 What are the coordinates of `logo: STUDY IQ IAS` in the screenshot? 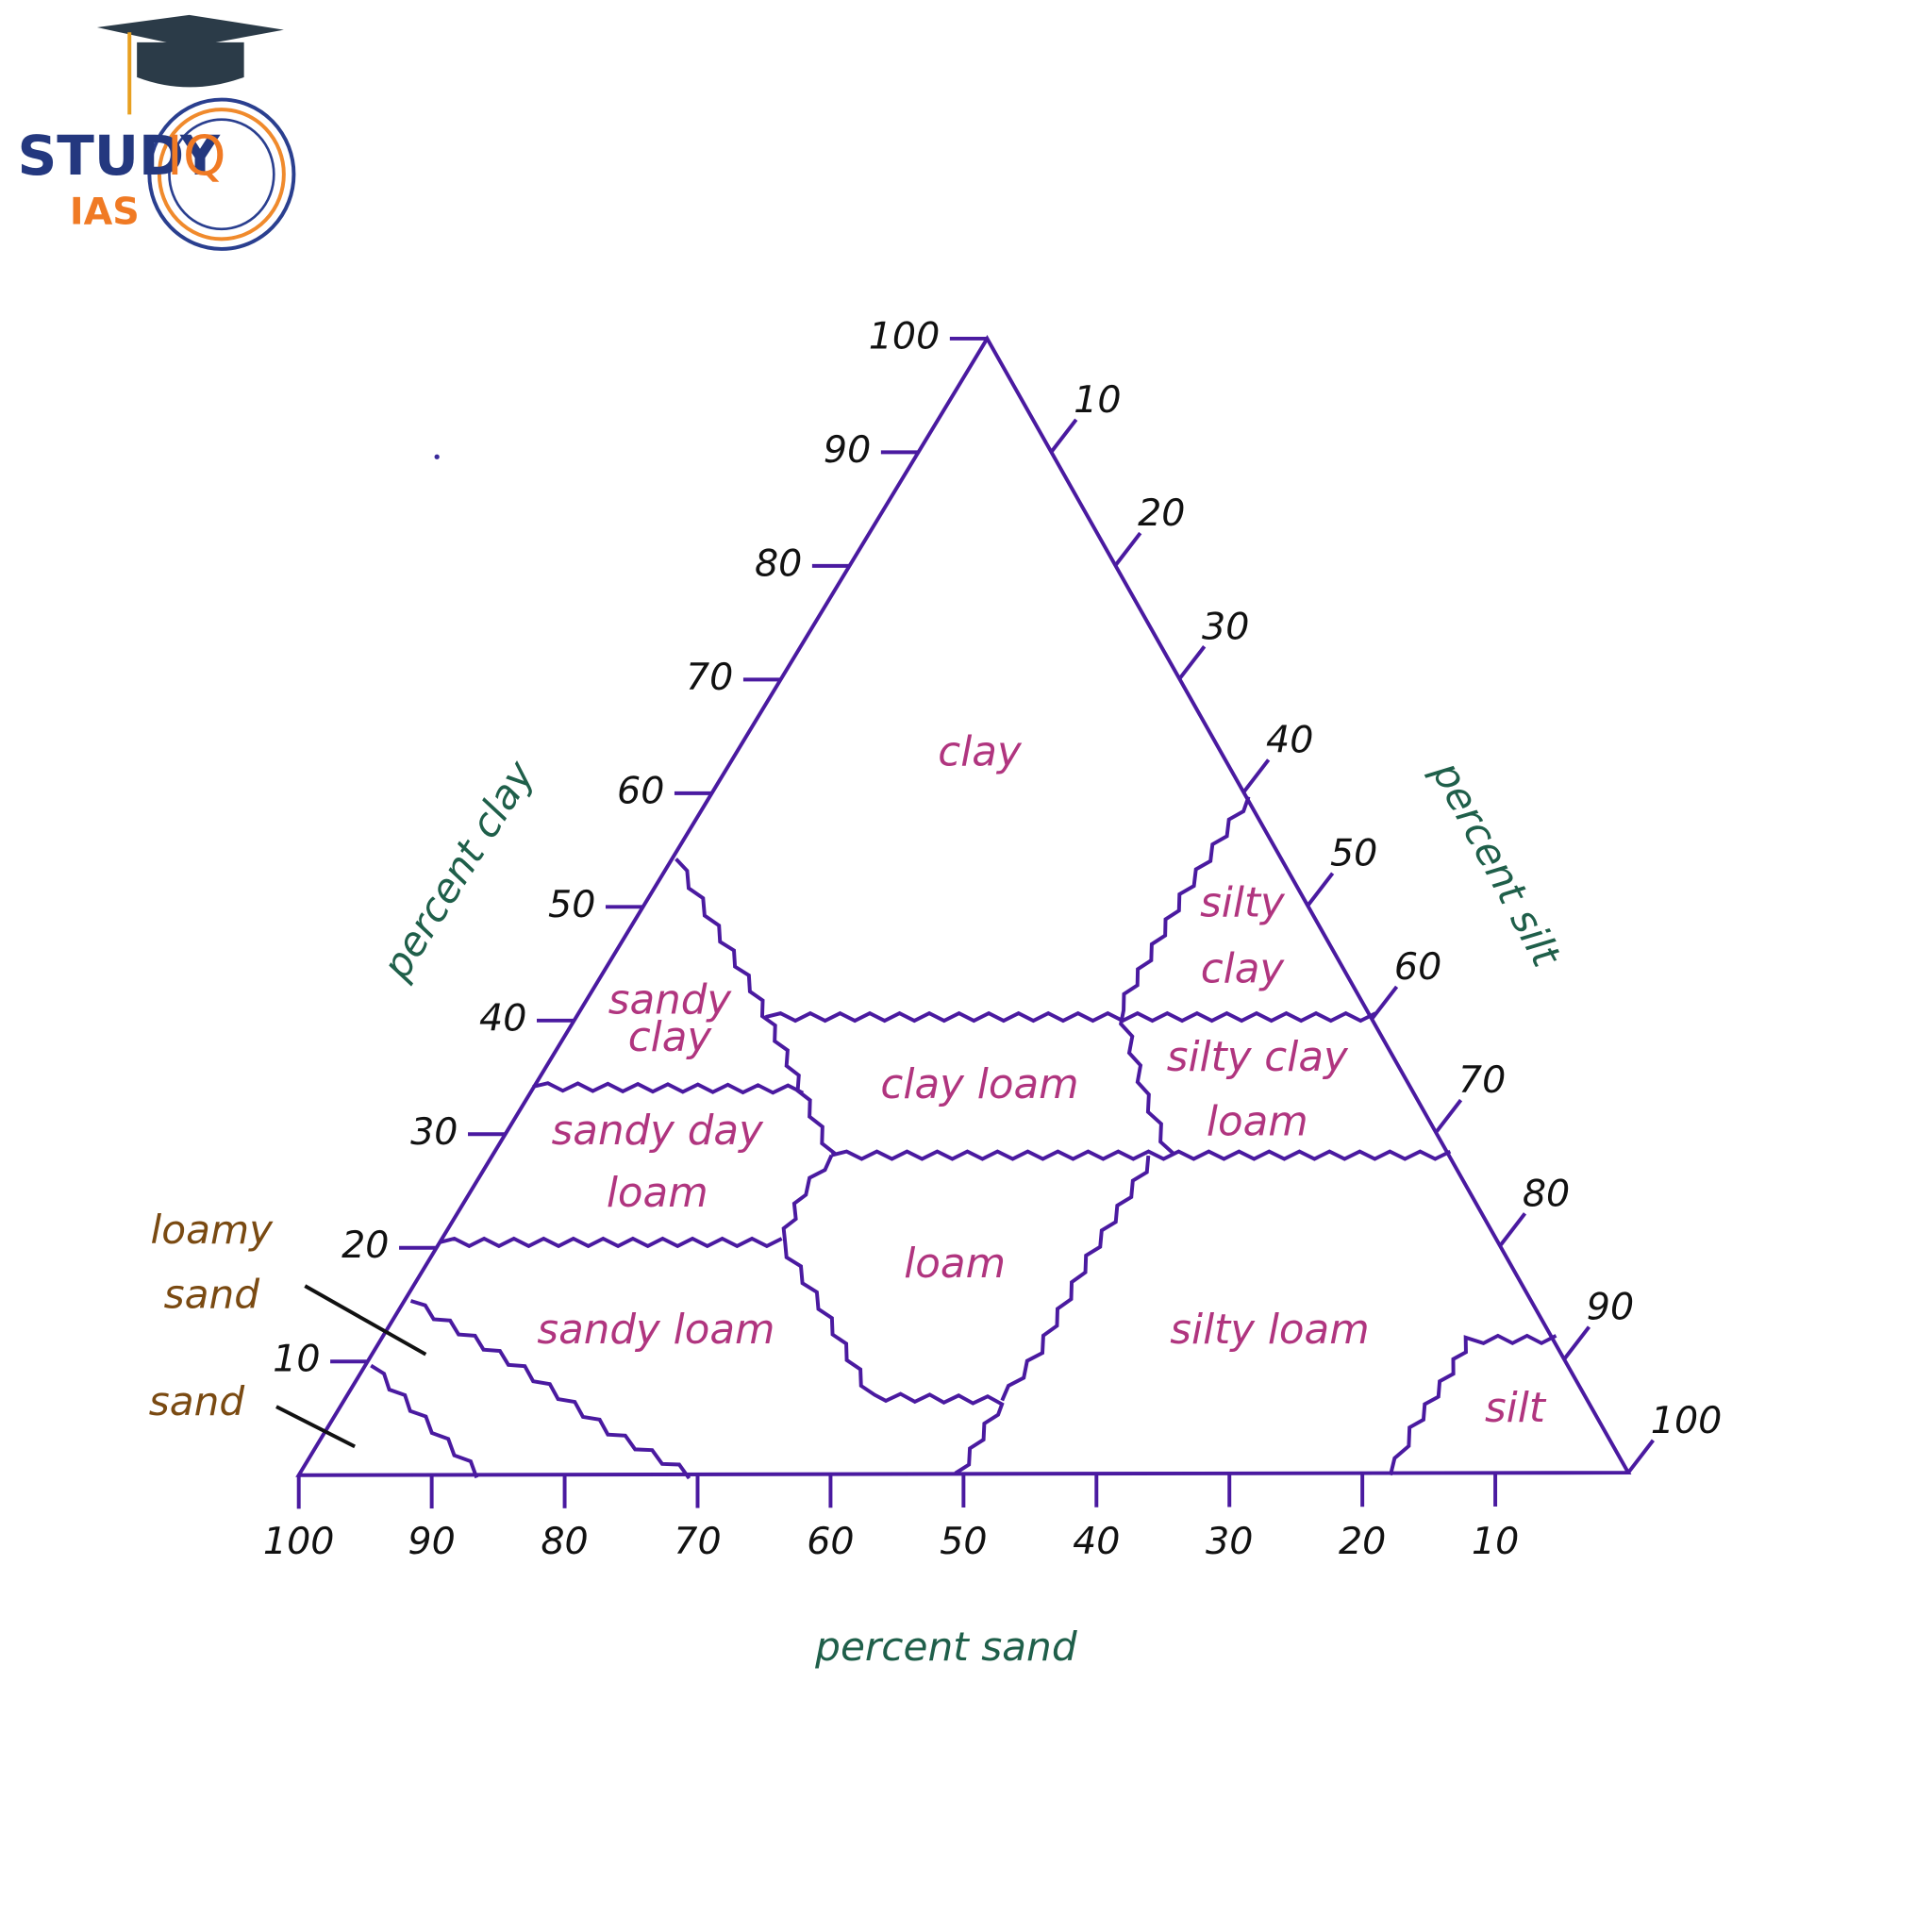 It's located at (156, 133).